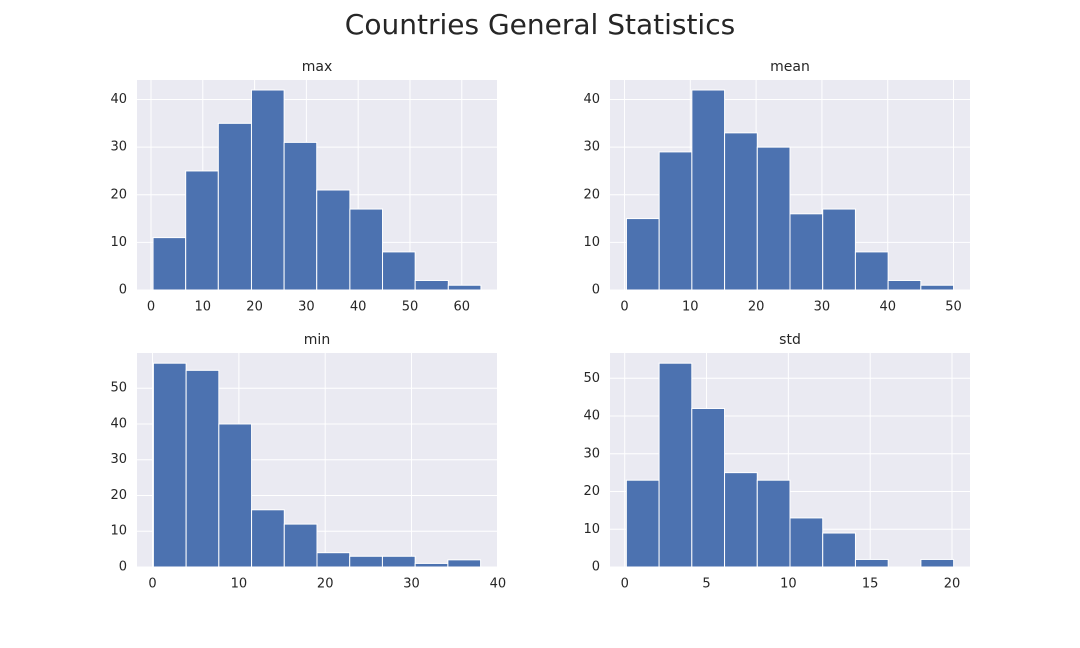 The width and height of the screenshot is (1080, 648). Describe the element at coordinates (790, 67) in the screenshot. I see `subplot-title: mean` at that location.